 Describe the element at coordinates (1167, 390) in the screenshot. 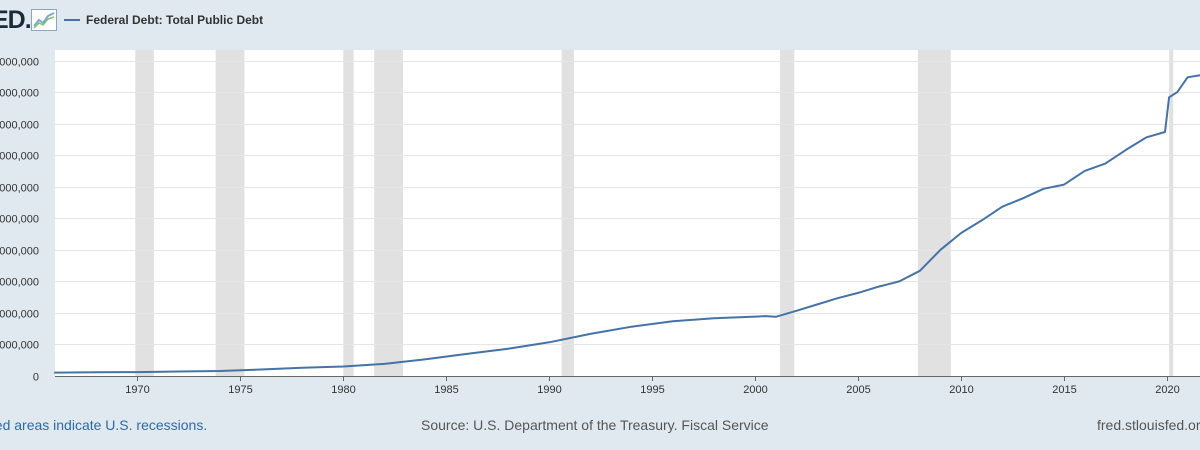

I see `x-tick-label: 2020` at that location.